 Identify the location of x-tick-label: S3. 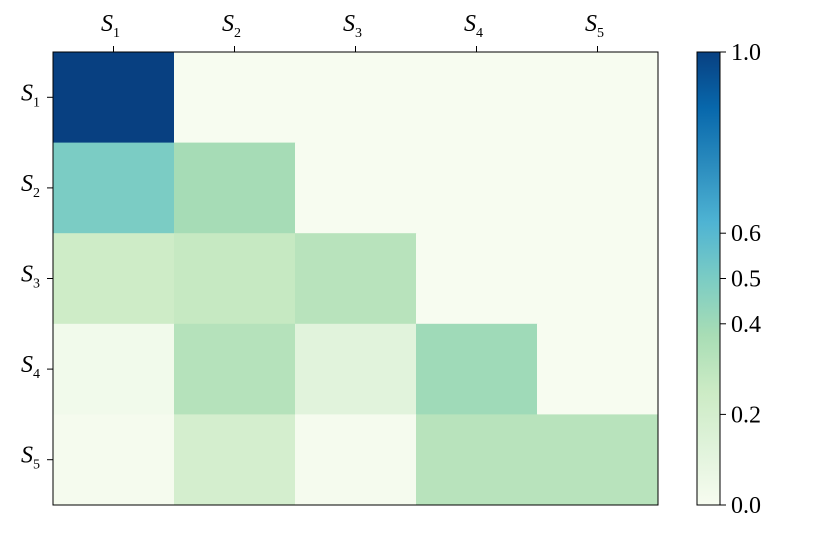
(352, 26).